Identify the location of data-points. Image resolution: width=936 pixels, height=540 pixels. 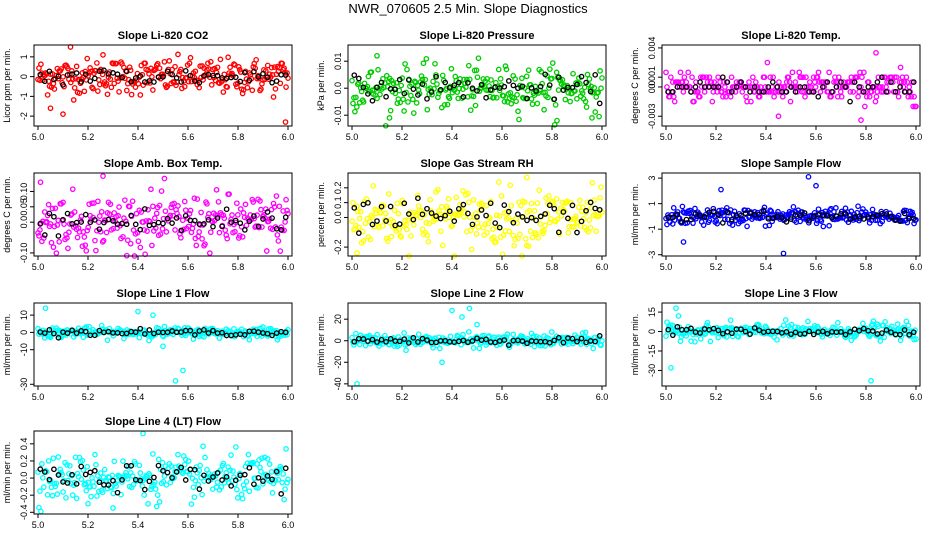
(477, 216).